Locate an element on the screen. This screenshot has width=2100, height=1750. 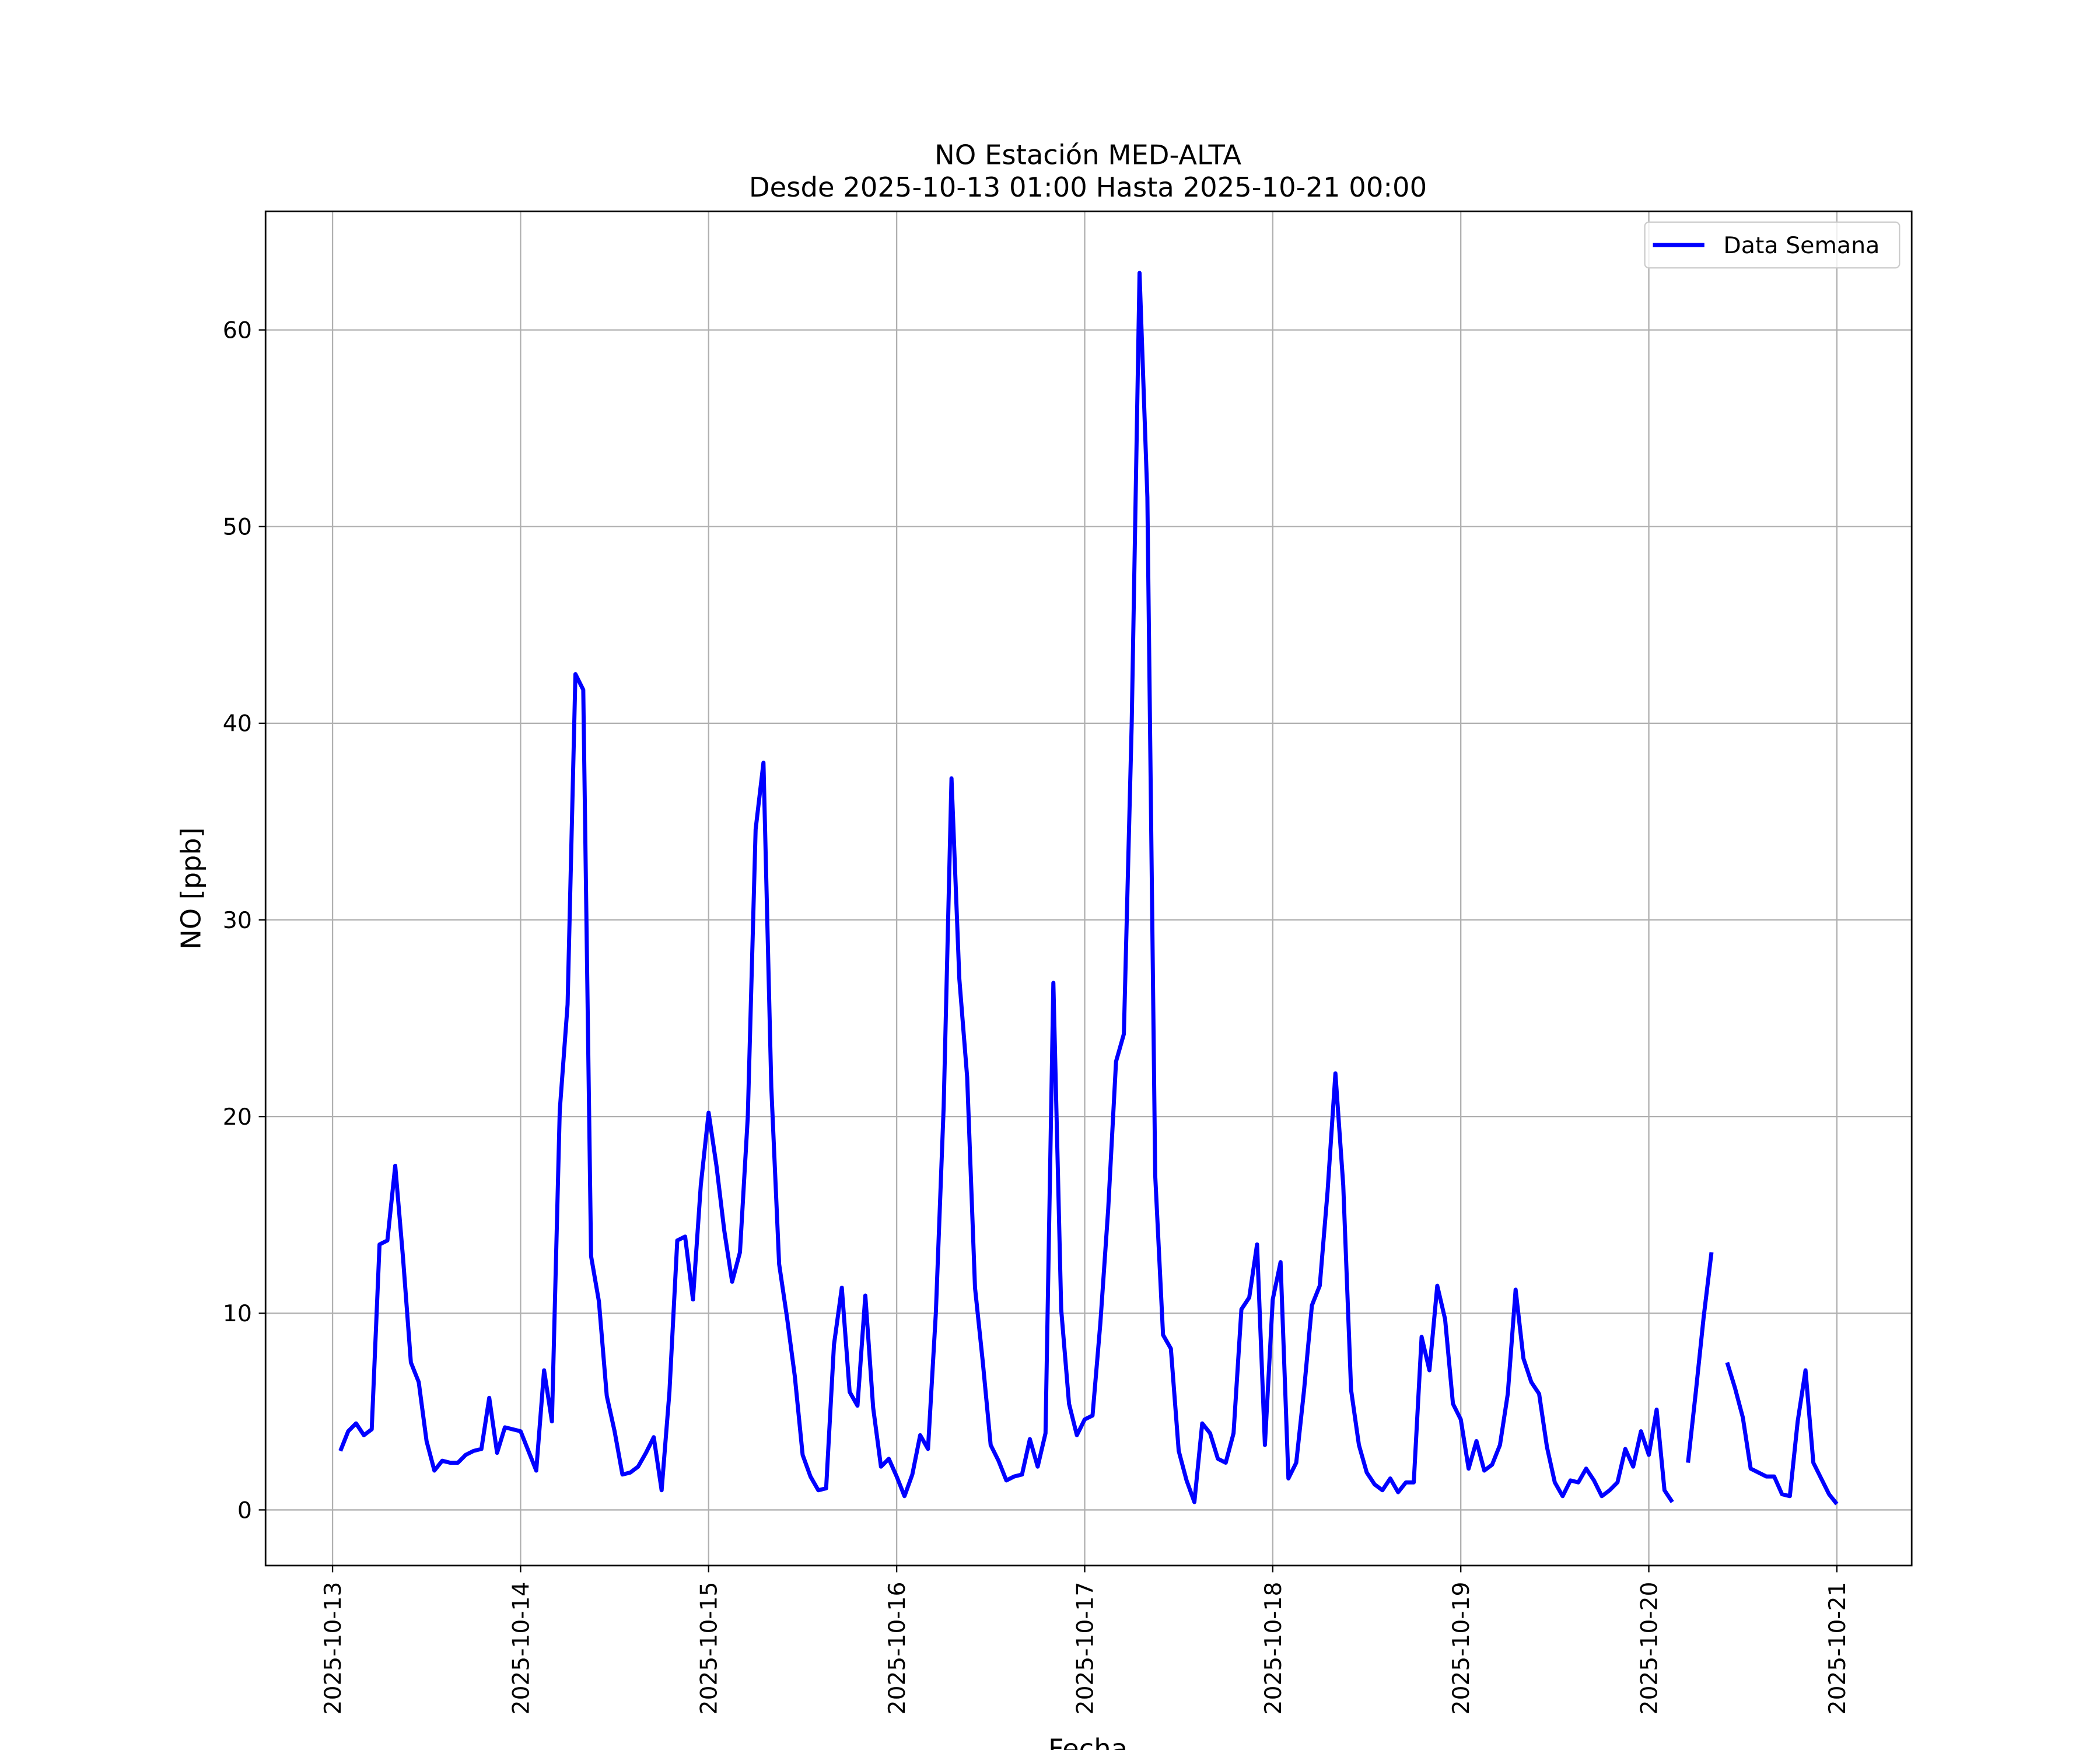
y-tick-label: 20 is located at coordinates (237, 1117).